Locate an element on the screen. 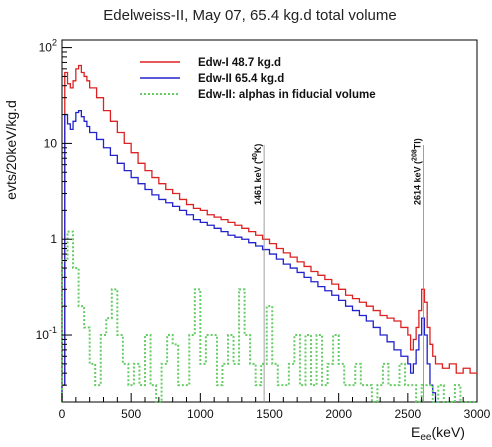 The image size is (492, 447). annotation-label-1: 1461 keV (40K) is located at coordinates (257, 174).